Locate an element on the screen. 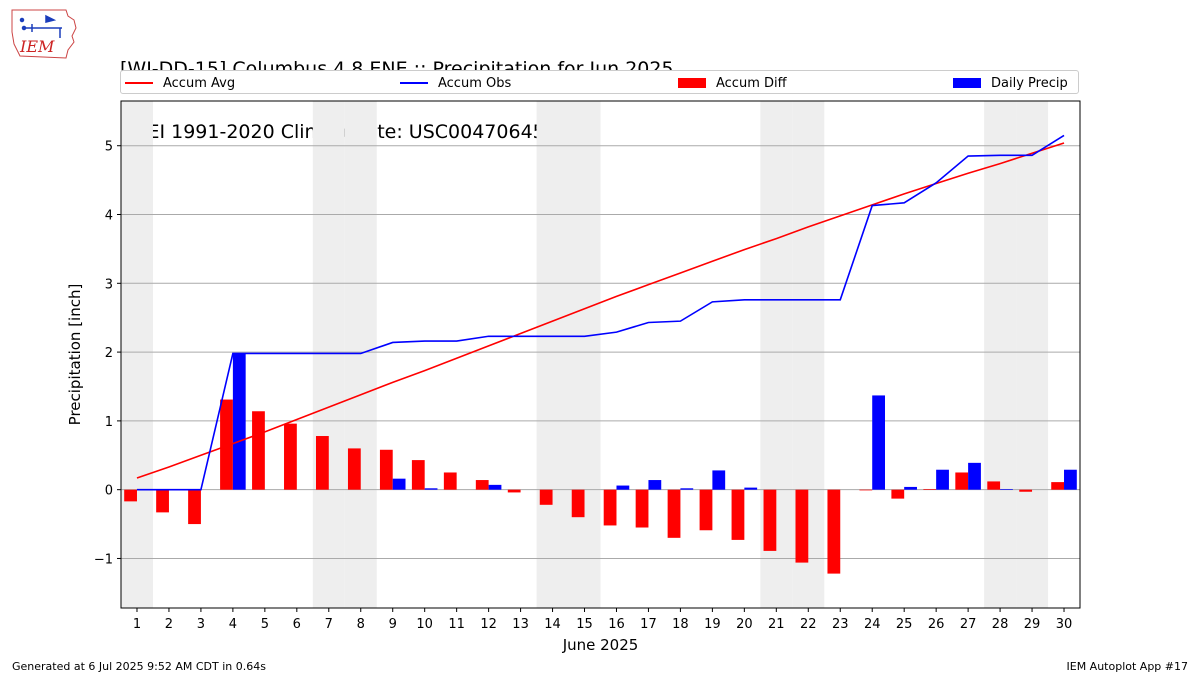 This screenshot has width=1200, height=675. x-tick-label: 21 is located at coordinates (776, 624).